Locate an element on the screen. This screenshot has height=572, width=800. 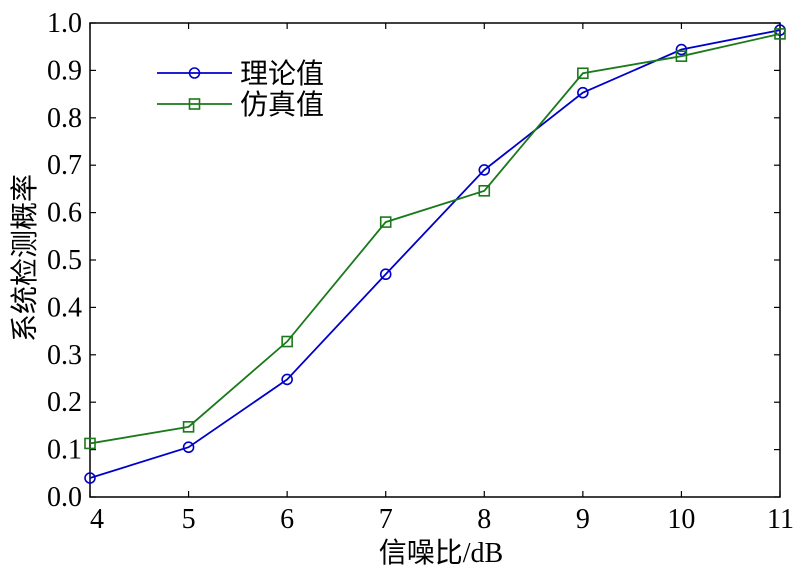
x-tick-label: 9 is located at coordinates (583, 519).